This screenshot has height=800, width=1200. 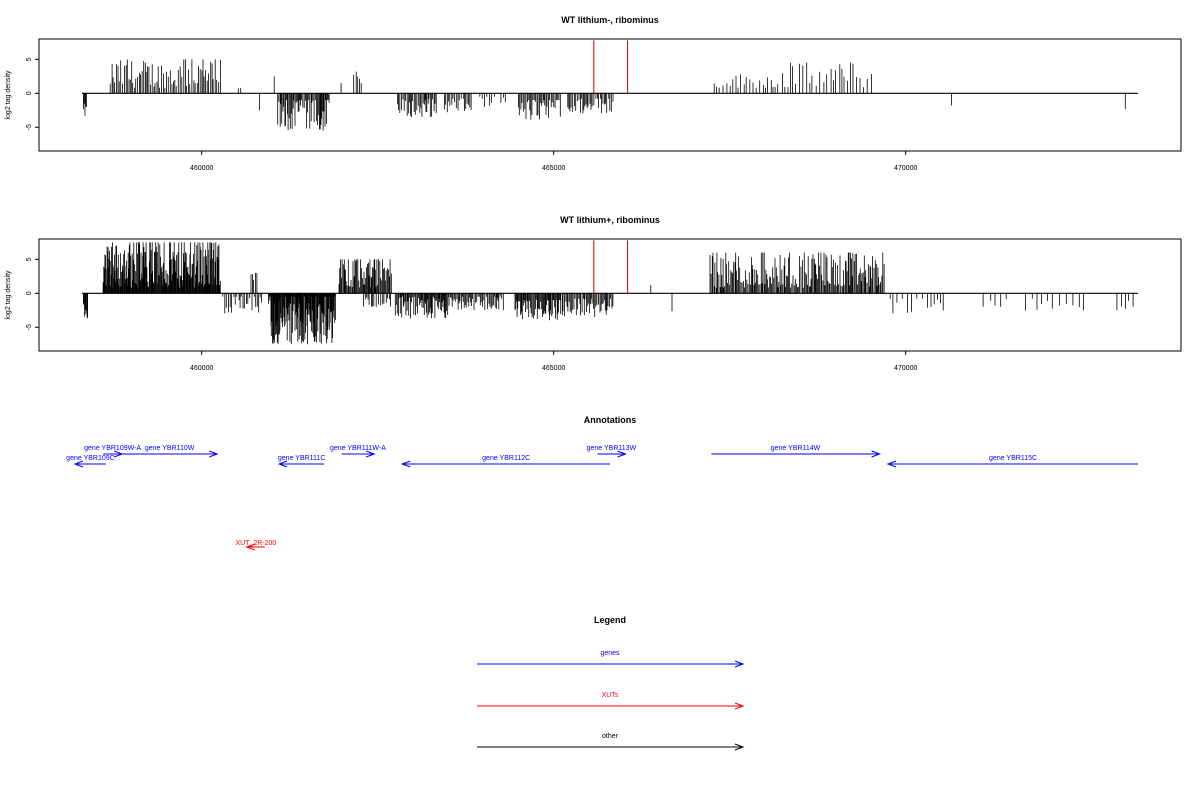 I want to click on gene-label: gene YBR114W, so click(x=796, y=448).